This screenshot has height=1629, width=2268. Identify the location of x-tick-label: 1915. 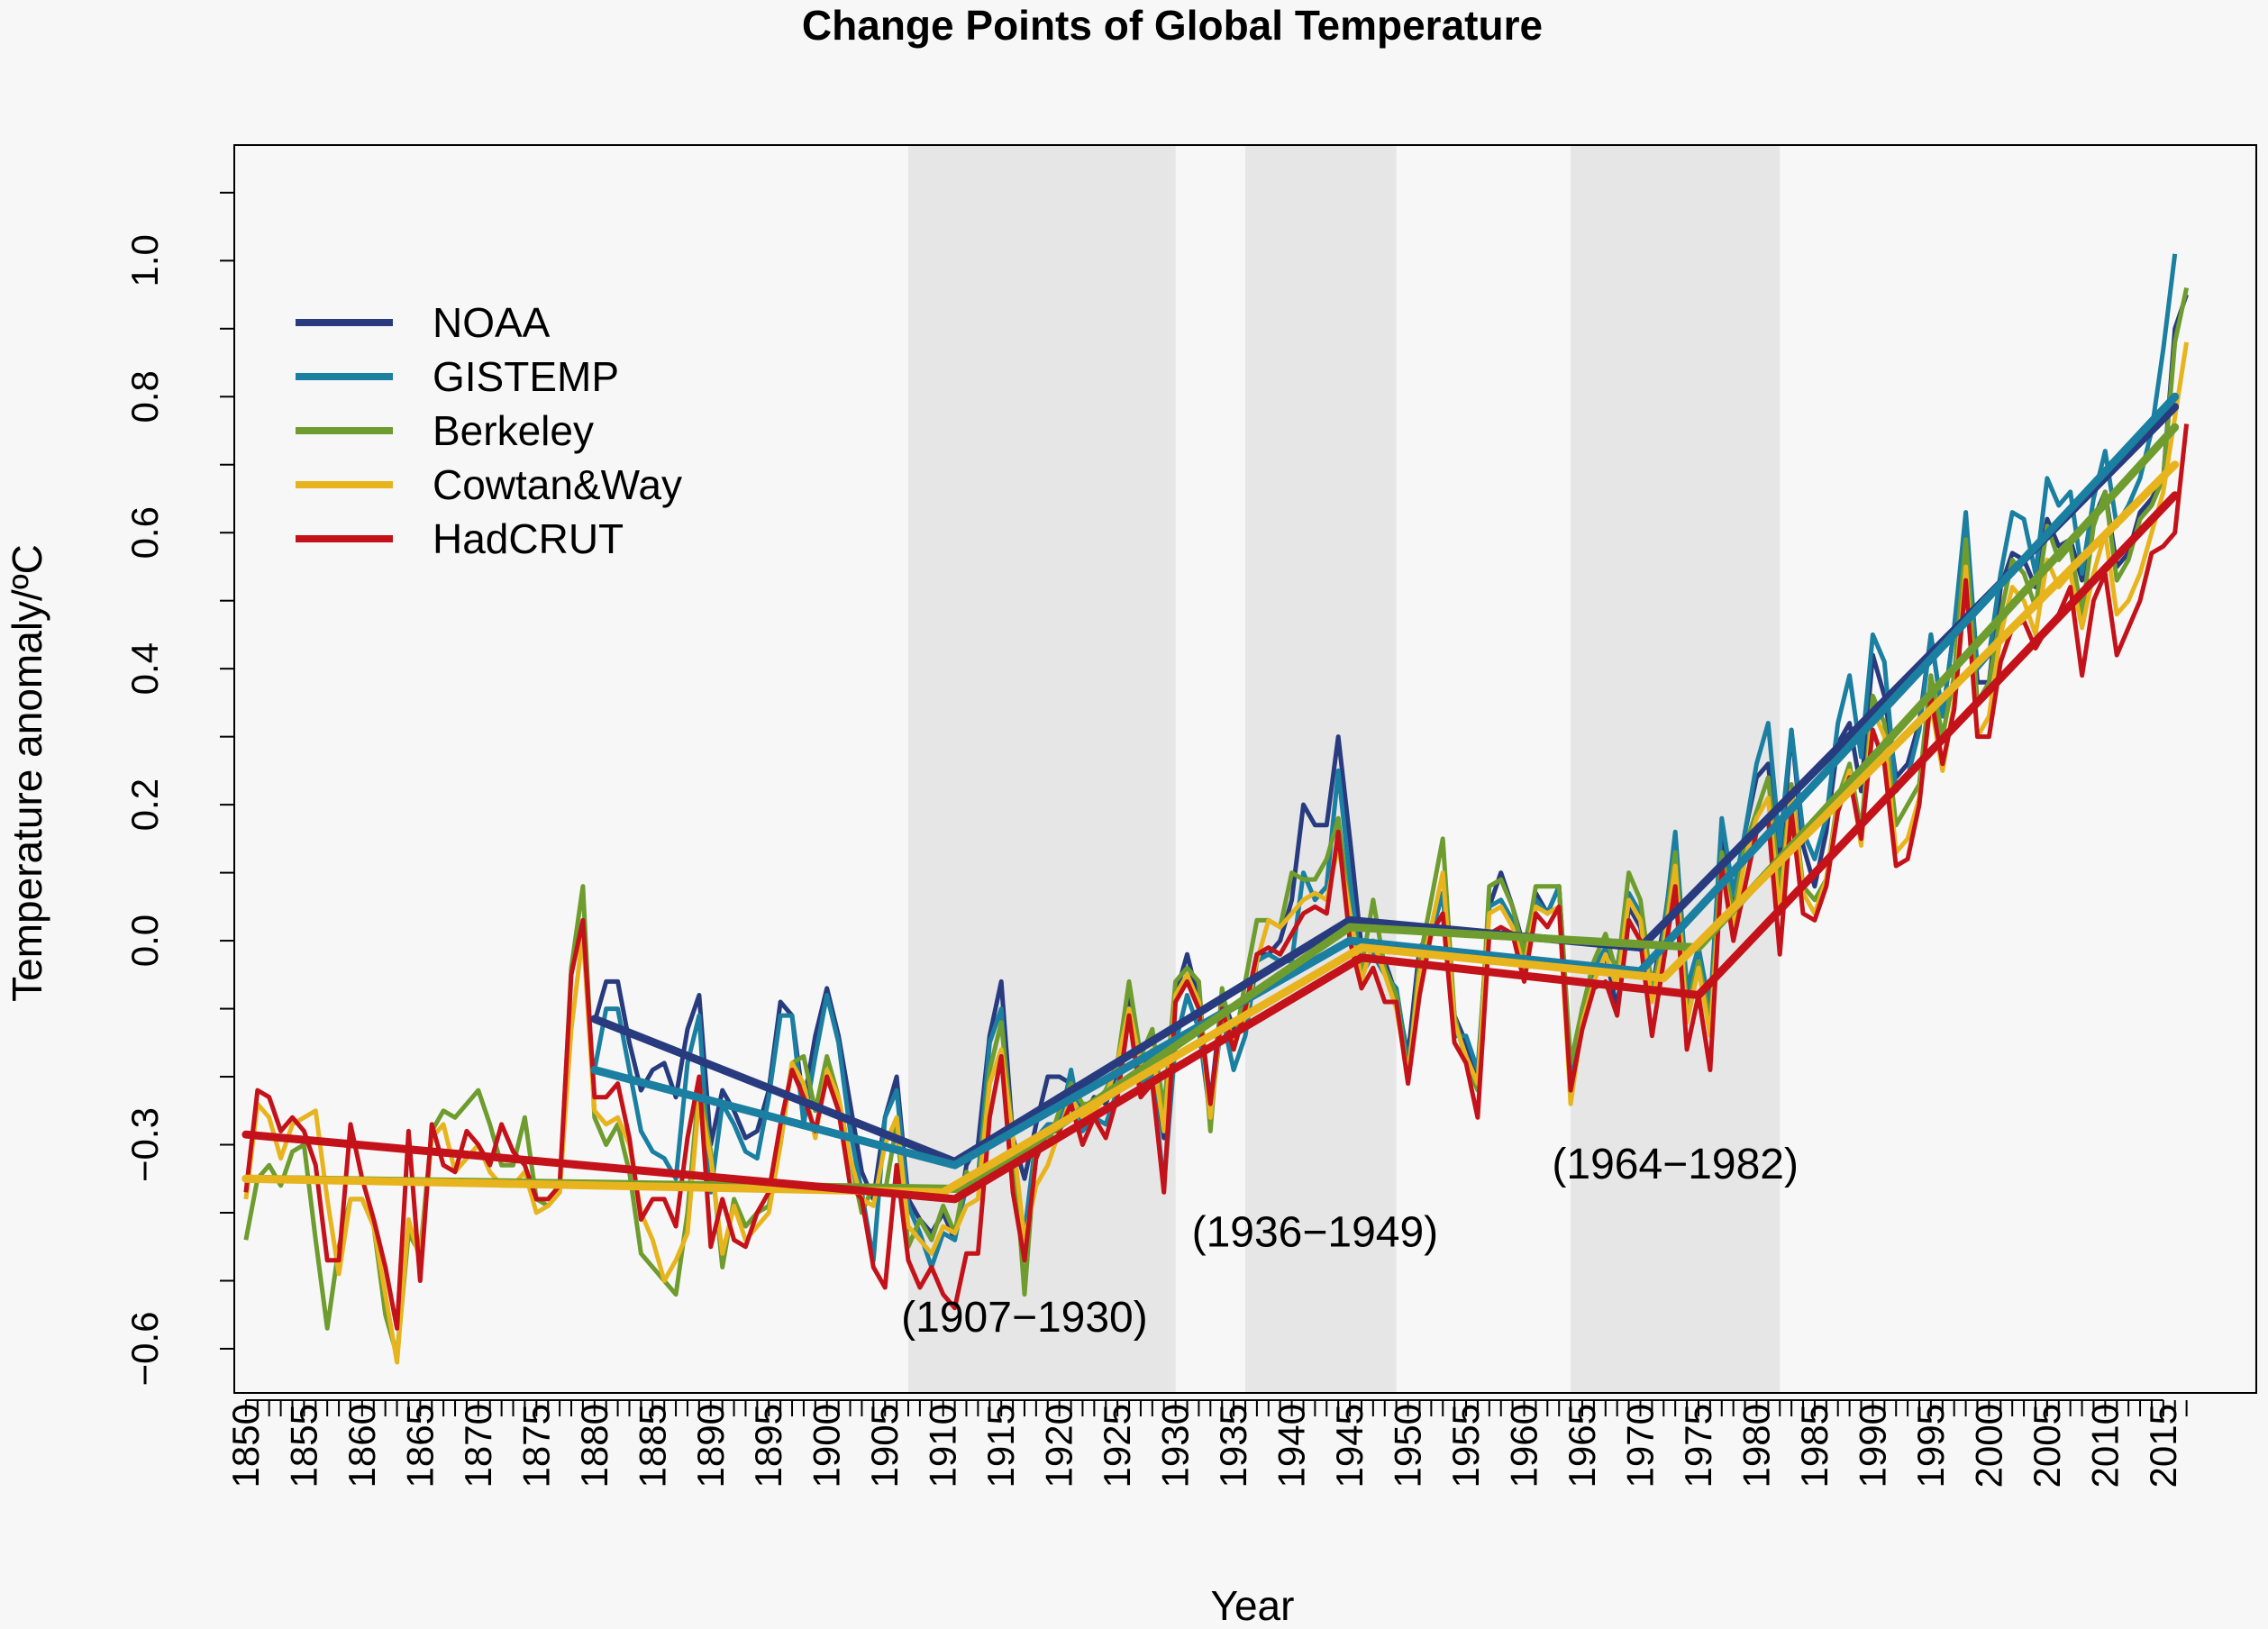
(1000, 1446).